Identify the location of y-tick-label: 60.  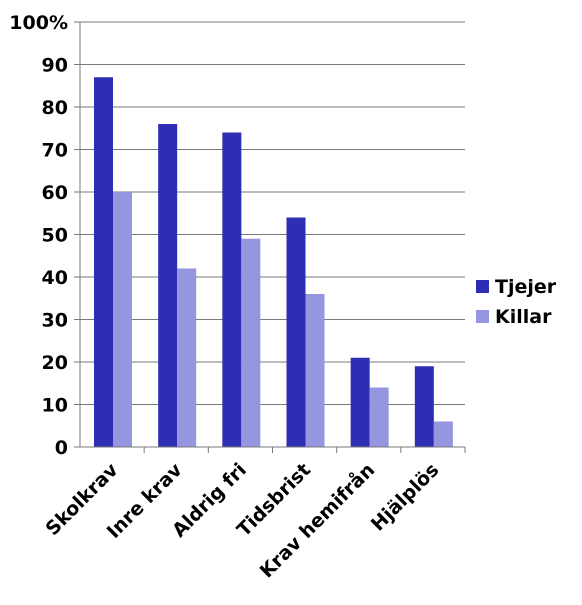
(55, 193).